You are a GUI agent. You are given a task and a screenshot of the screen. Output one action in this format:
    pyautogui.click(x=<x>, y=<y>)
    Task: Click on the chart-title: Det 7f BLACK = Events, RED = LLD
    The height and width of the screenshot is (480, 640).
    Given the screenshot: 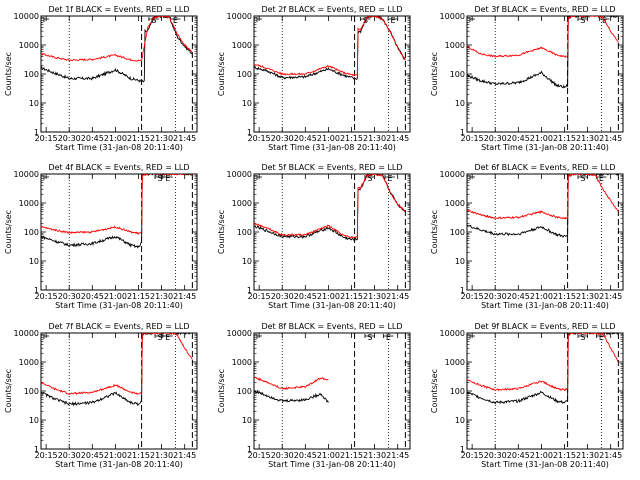 What is the action you would take?
    pyautogui.click(x=118, y=326)
    